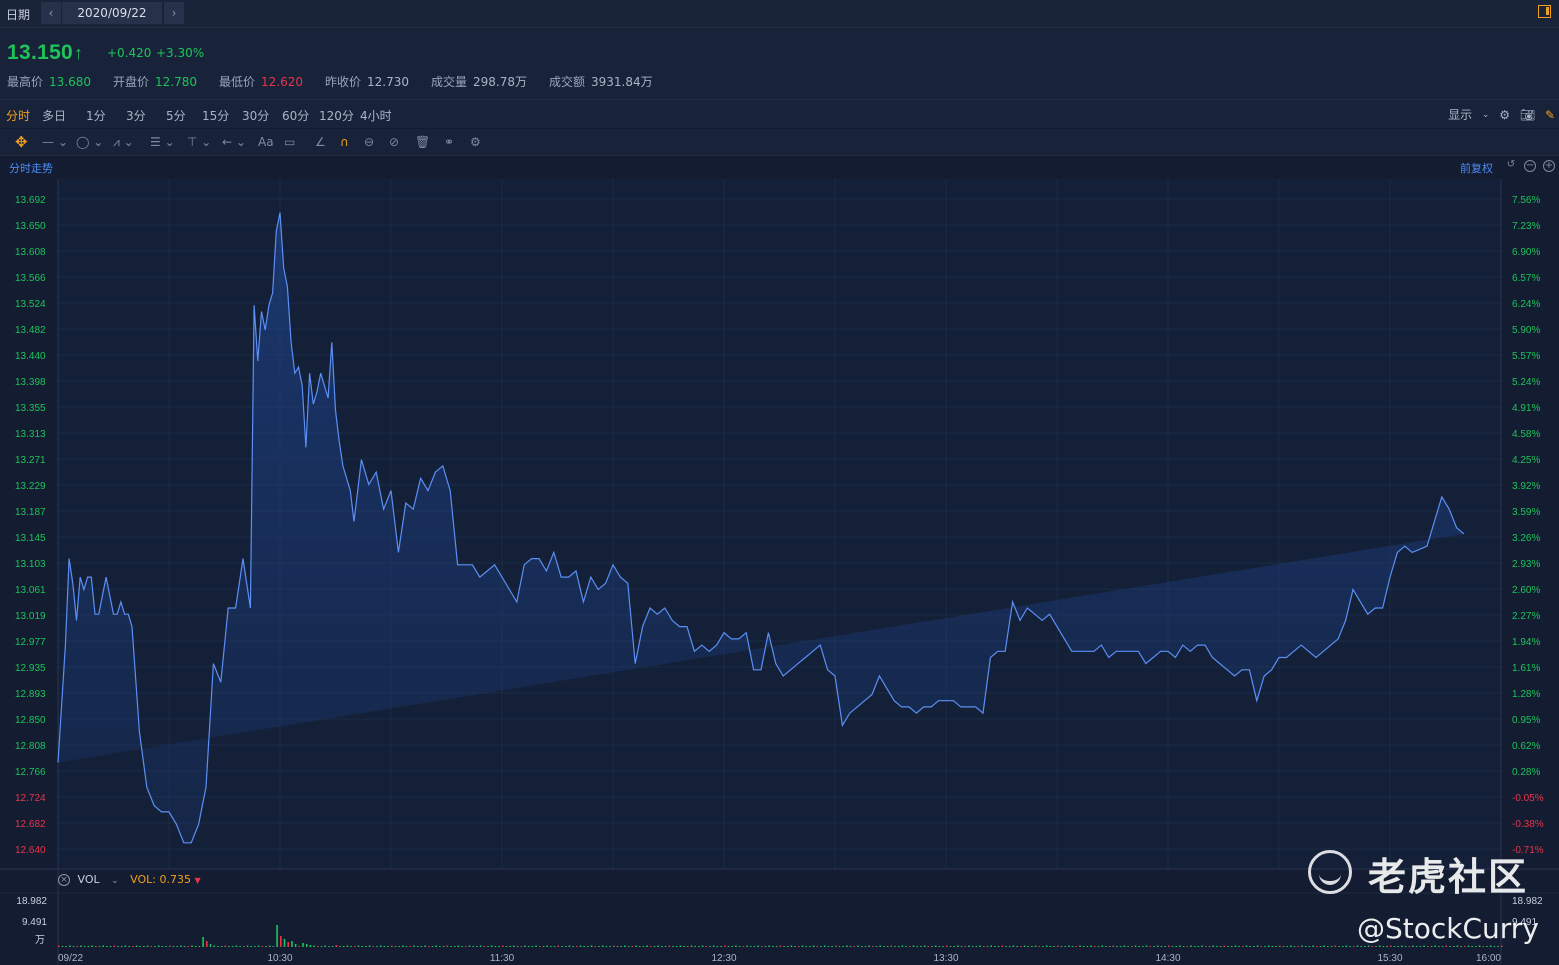  What do you see at coordinates (18, 15) in the screenshot?
I see `date-label: 日期` at bounding box center [18, 15].